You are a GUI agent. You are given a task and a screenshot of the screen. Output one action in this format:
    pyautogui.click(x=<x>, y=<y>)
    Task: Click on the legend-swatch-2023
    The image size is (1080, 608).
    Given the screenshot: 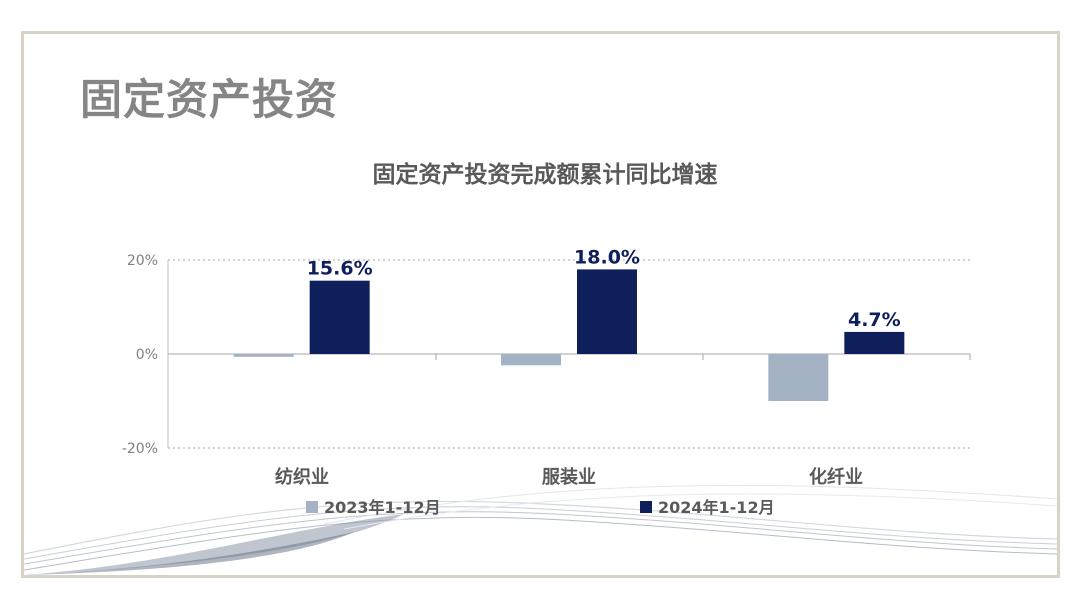 What is the action you would take?
    pyautogui.click(x=312, y=507)
    